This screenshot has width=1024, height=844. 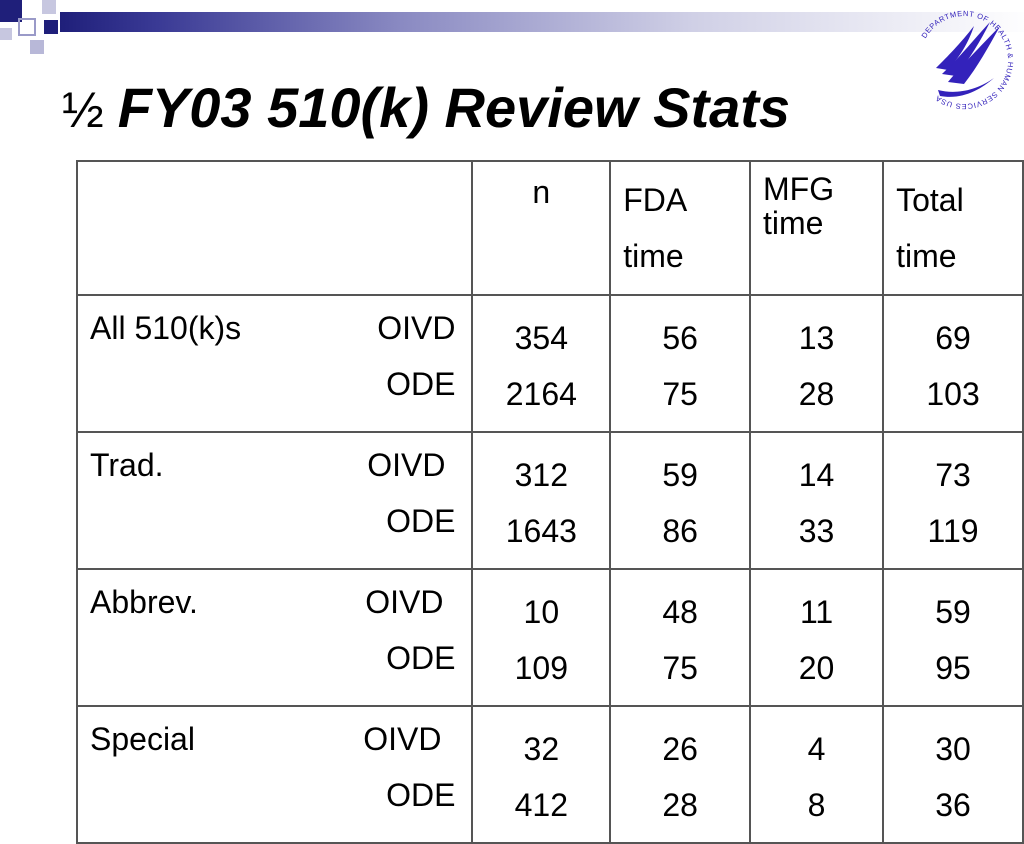 I want to click on header-gradient-bar, so click(x=542, y=22).